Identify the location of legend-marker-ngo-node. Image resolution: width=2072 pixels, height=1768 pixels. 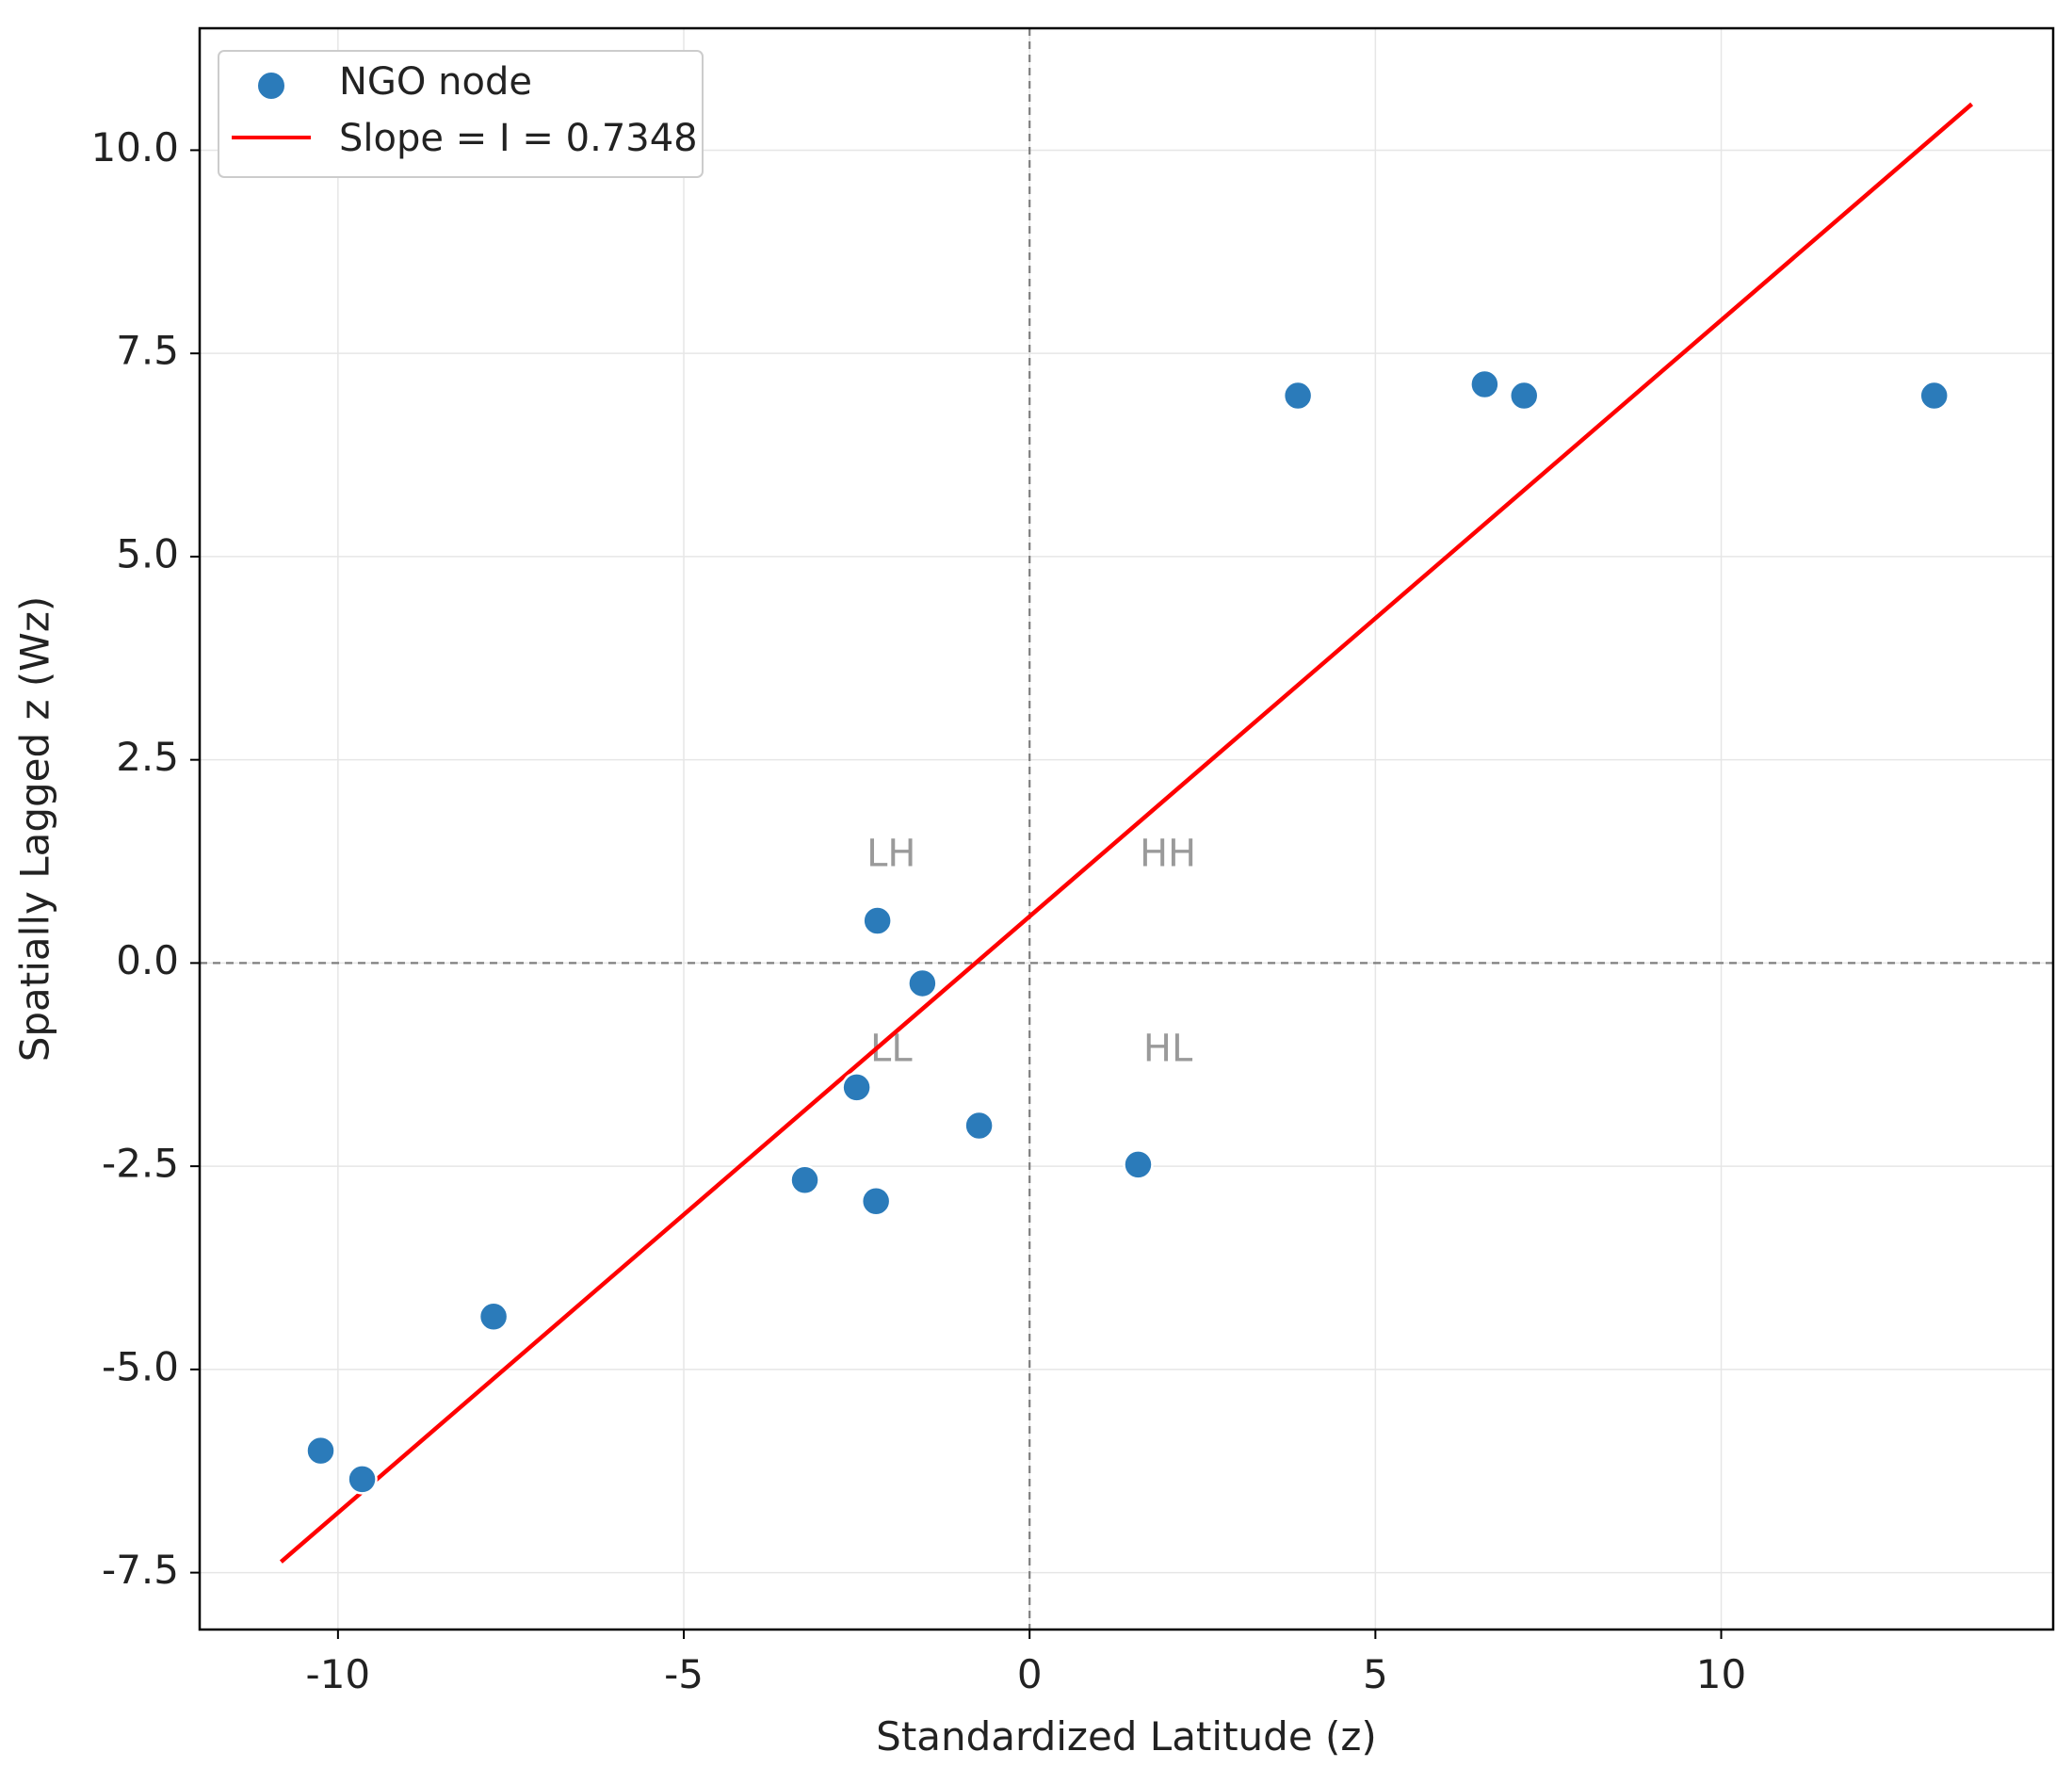
(271, 86).